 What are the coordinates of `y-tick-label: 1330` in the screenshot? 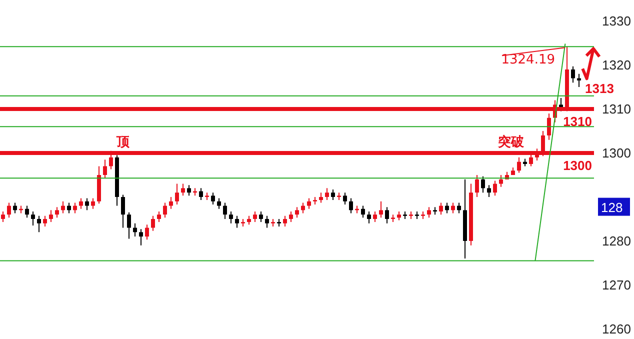 It's located at (616, 21).